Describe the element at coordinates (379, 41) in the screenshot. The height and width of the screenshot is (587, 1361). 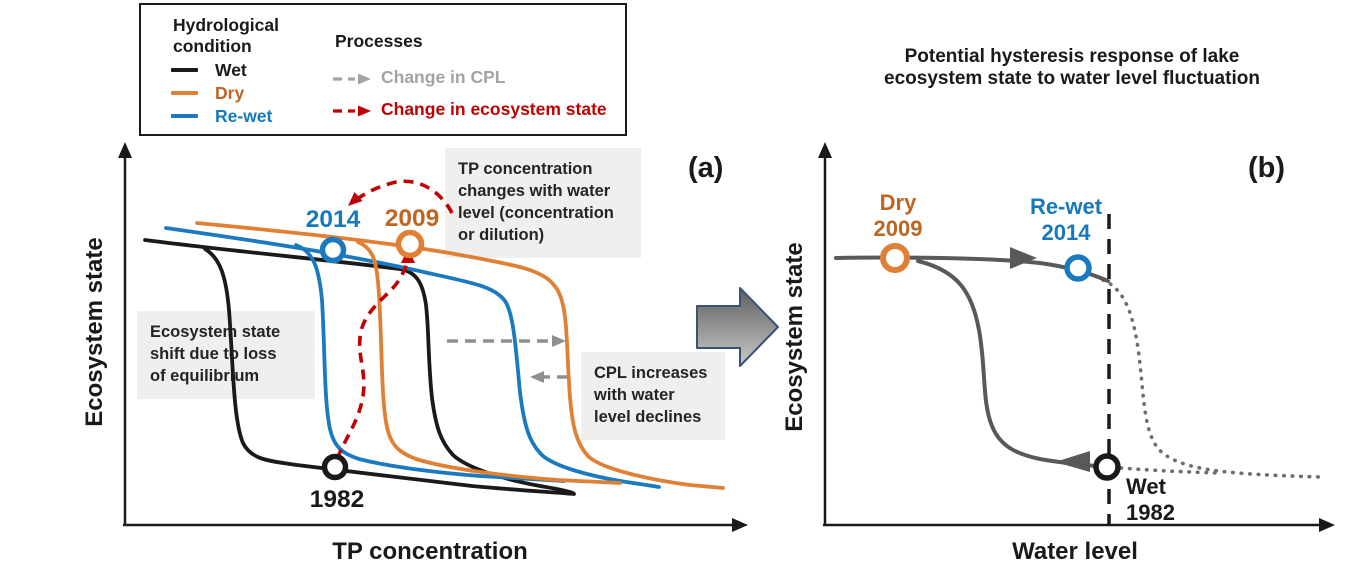
I see `legend-processes-title: Processes` at that location.